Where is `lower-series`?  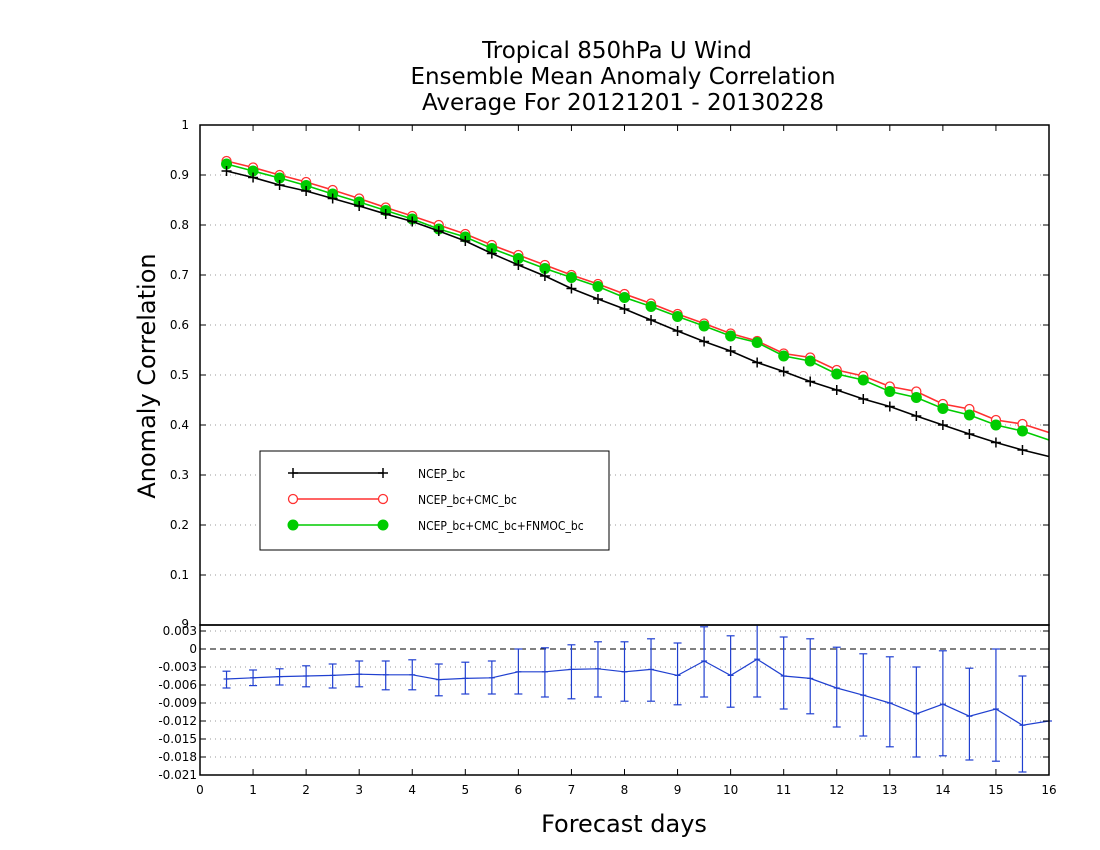
lower-series is located at coordinates (637, 699).